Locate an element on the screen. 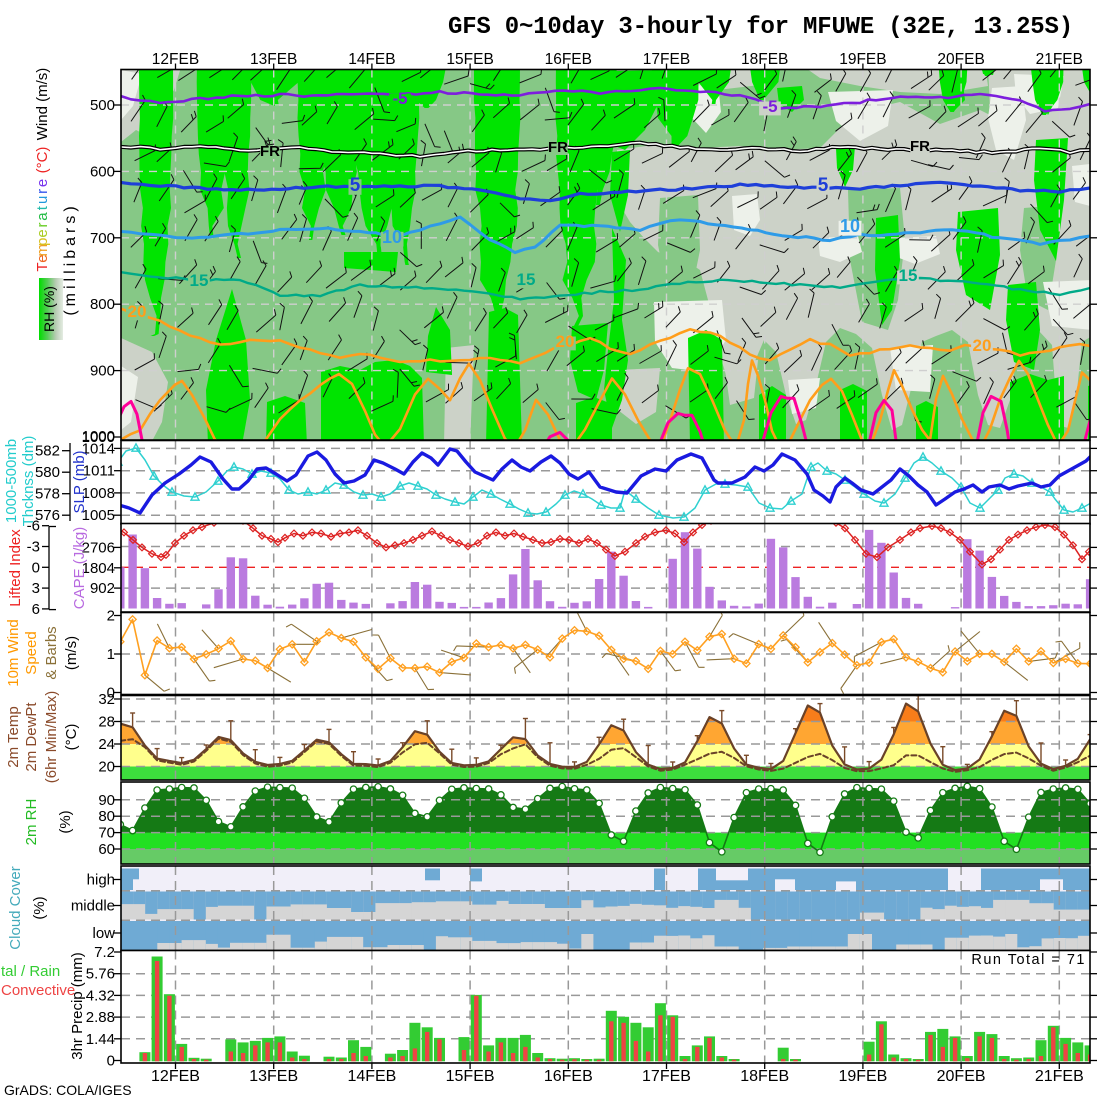 Image resolution: width=1100 pixels, height=1100 pixels. svg-text: & Barbs is located at coordinates (51, 652).